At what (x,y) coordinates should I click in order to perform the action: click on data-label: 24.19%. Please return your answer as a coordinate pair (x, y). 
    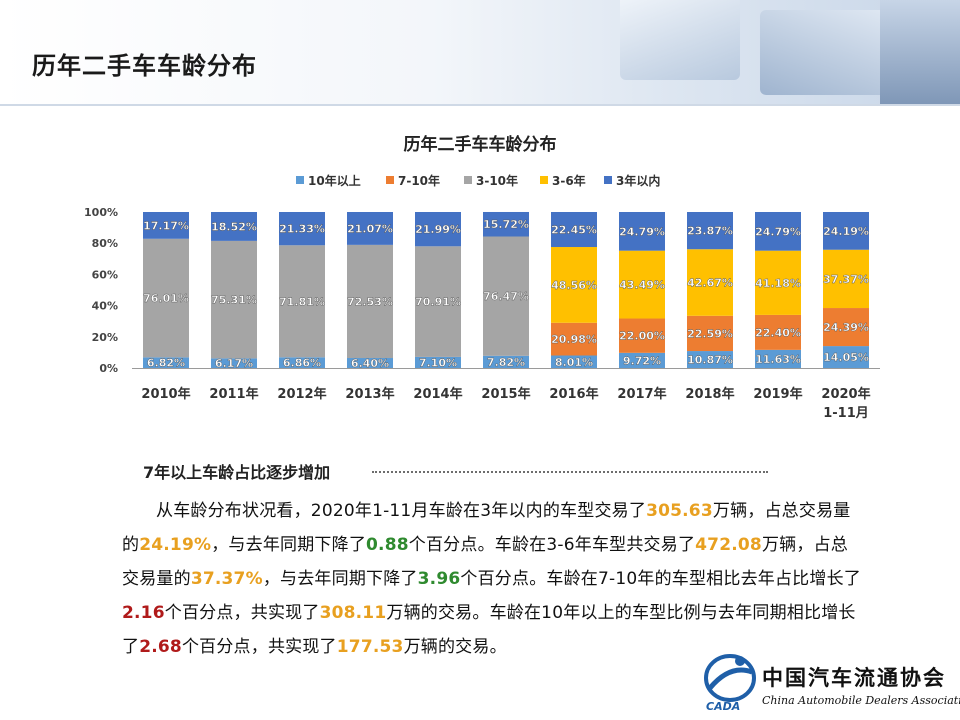
    Looking at the image, I should click on (846, 231).